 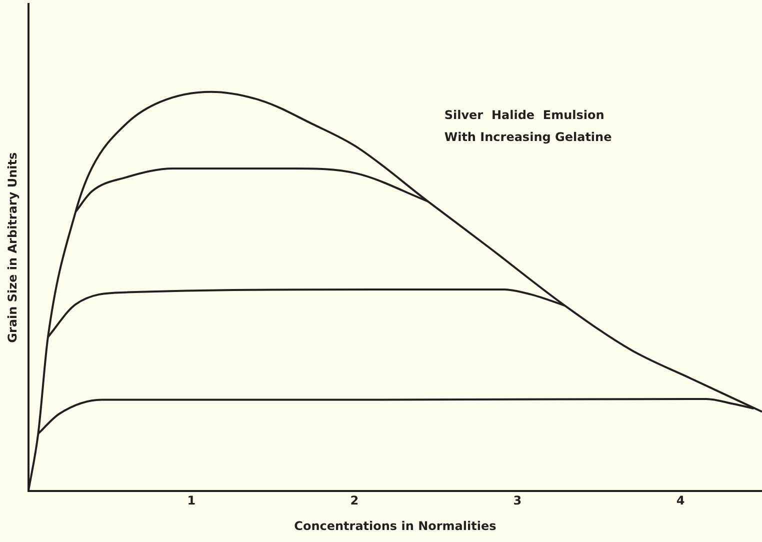 What do you see at coordinates (524, 115) in the screenshot?
I see `annotation: Silver Halide Emulsion` at bounding box center [524, 115].